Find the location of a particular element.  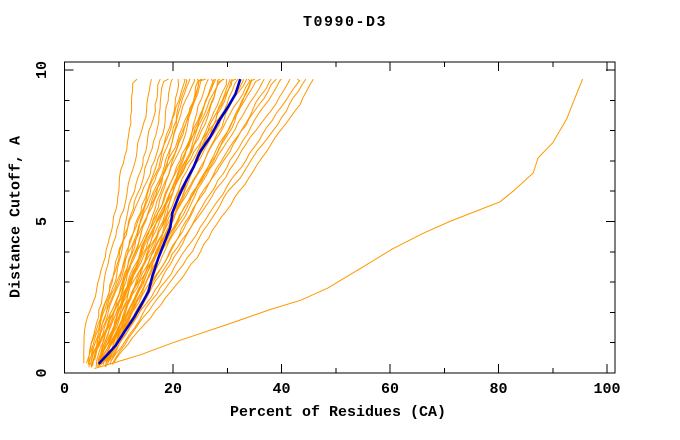

x-tick-label: 80 is located at coordinates (498, 389).